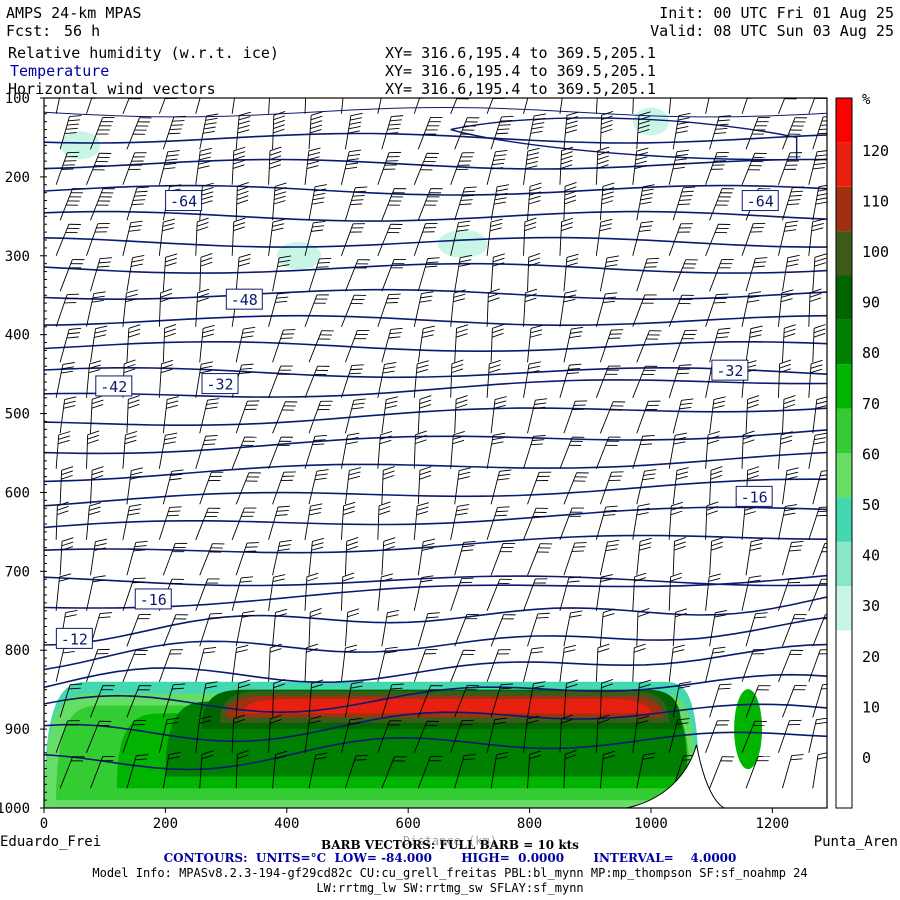  I want to click on init-time: Init: 00 UTC Fri 01 Aug 25, so click(776, 13).